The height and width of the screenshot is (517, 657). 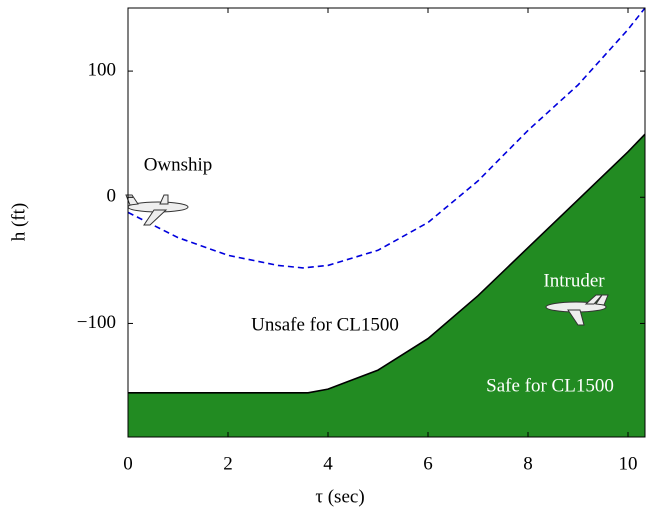 I want to click on x-tick-label: 8, so click(x=528, y=463).